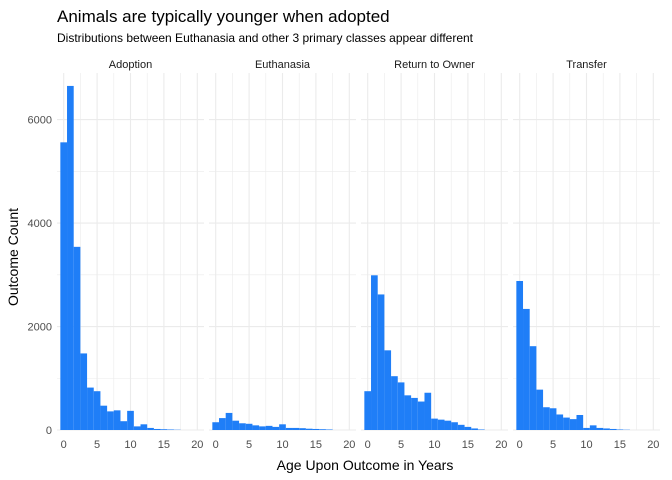  Describe the element at coordinates (283, 65) in the screenshot. I see `facet-label-euthanasia: Euthanasia` at that location.